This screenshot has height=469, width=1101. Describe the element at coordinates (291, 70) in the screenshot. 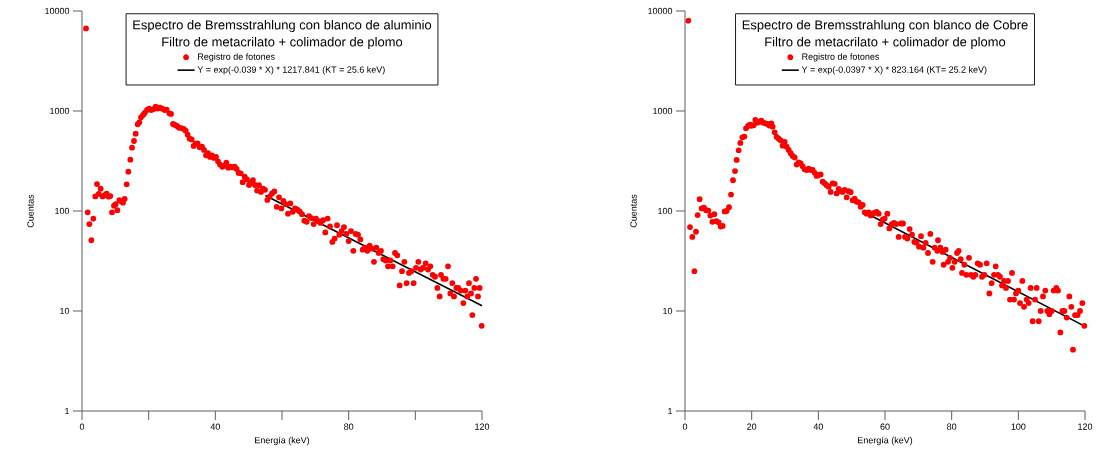

I see `legend-label: Y = exp(-0.039 * X) * 1217.841 (KT = 25.6 keV)` at that location.